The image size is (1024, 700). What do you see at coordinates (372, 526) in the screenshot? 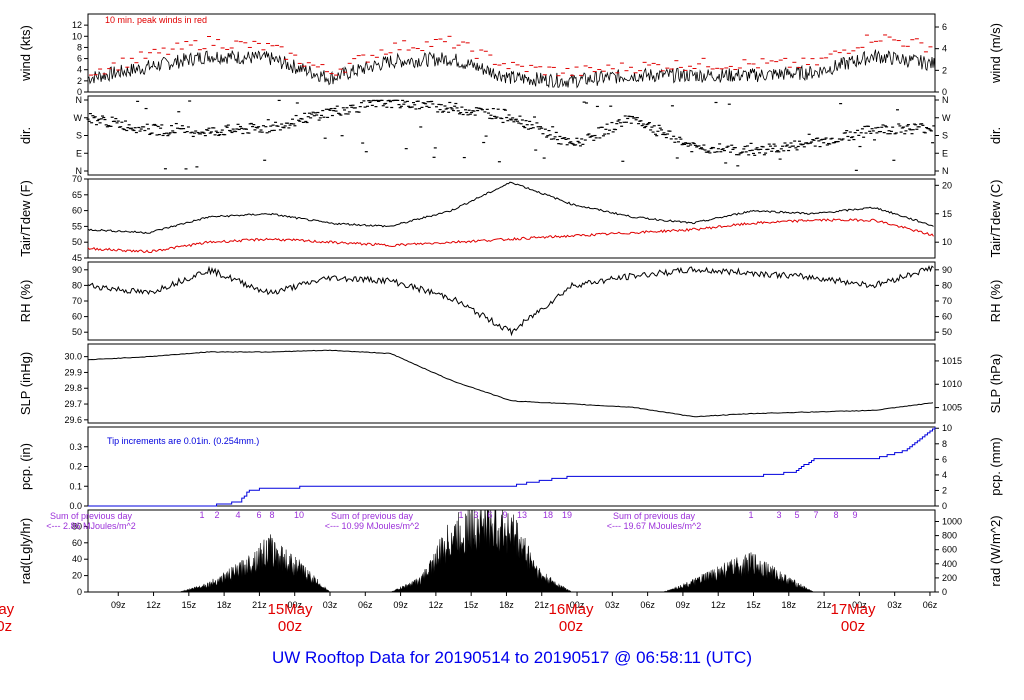
I see `rad-sum-value-2: <--- 10.99 MJoules/m^2` at bounding box center [372, 526].